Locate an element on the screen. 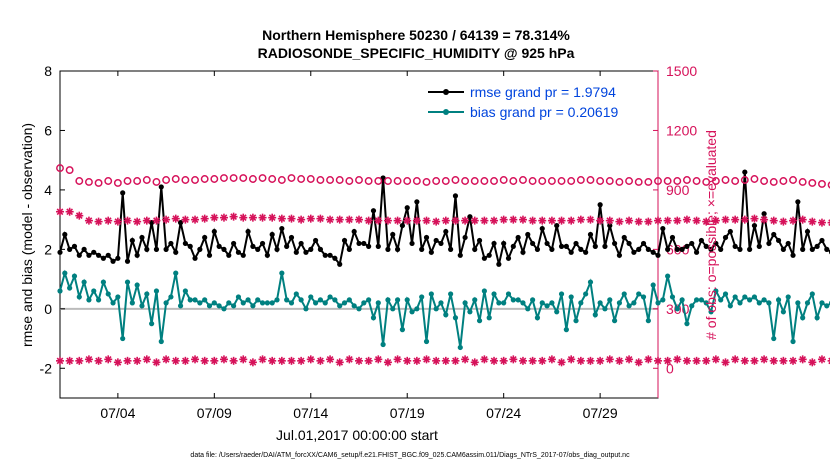  x-tick-label: 07/29 is located at coordinates (600, 413).